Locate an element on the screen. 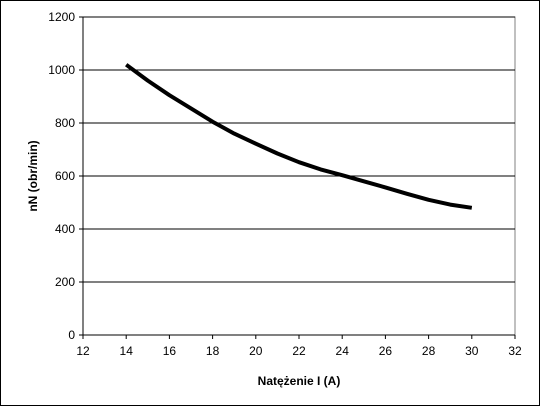 This screenshot has width=540, height=407. x-axis-title: Natężenie I (A) is located at coordinates (299, 381).